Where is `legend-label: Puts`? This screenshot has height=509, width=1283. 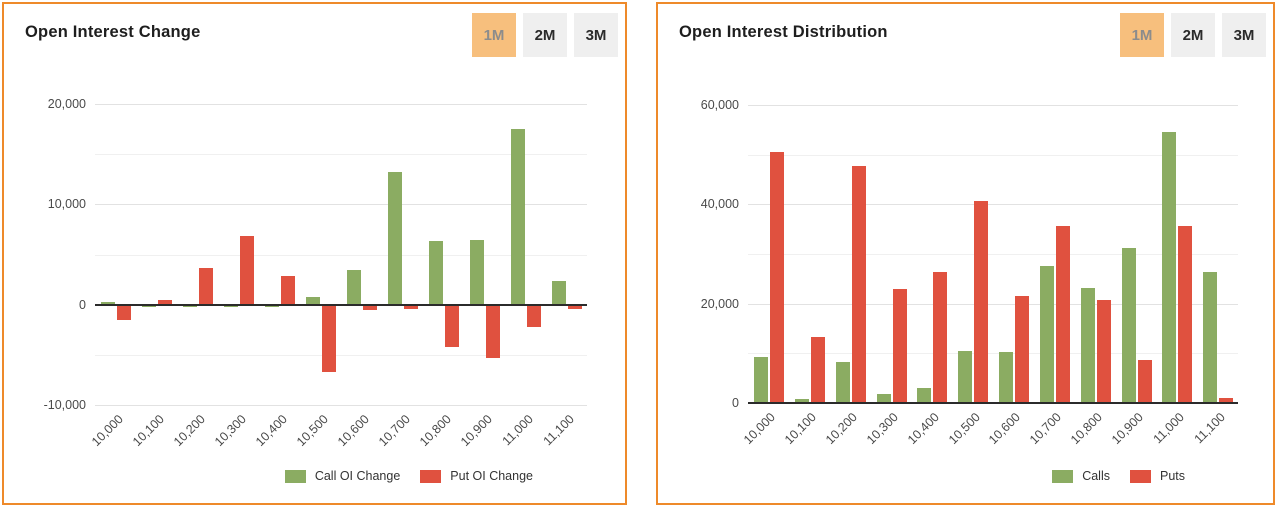 legend-label: Puts is located at coordinates (1172, 476).